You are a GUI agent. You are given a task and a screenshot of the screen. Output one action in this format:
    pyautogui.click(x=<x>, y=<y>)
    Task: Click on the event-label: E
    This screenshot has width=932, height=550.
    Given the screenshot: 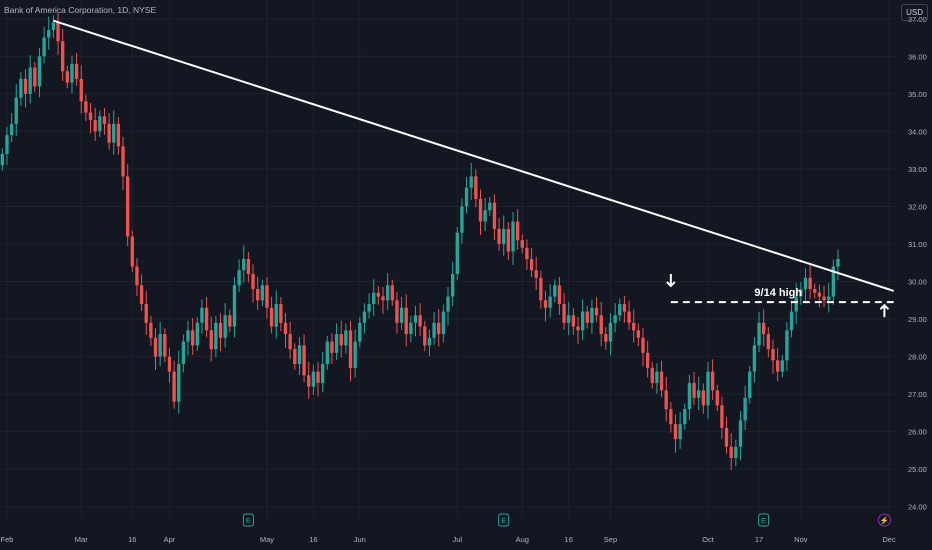 What is the action you would take?
    pyautogui.click(x=248, y=520)
    